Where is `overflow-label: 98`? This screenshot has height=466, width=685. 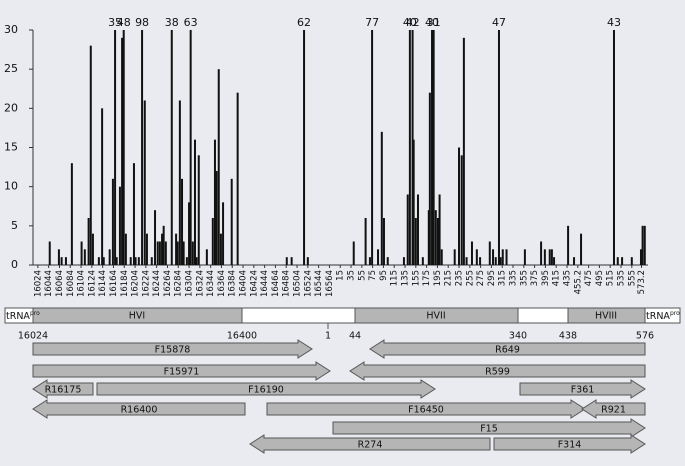
overflow-label: 98 is located at coordinates (142, 22).